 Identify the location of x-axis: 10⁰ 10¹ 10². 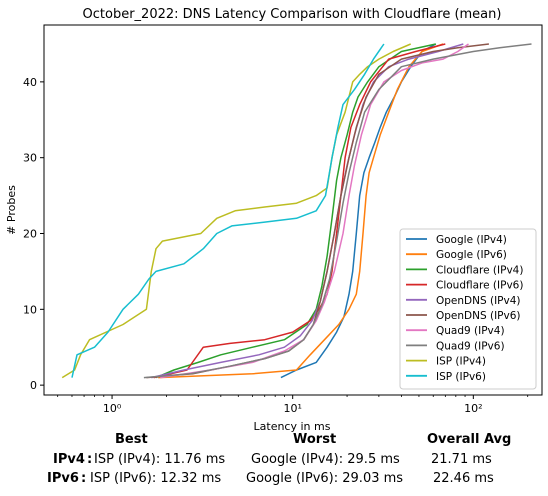
(293, 405).